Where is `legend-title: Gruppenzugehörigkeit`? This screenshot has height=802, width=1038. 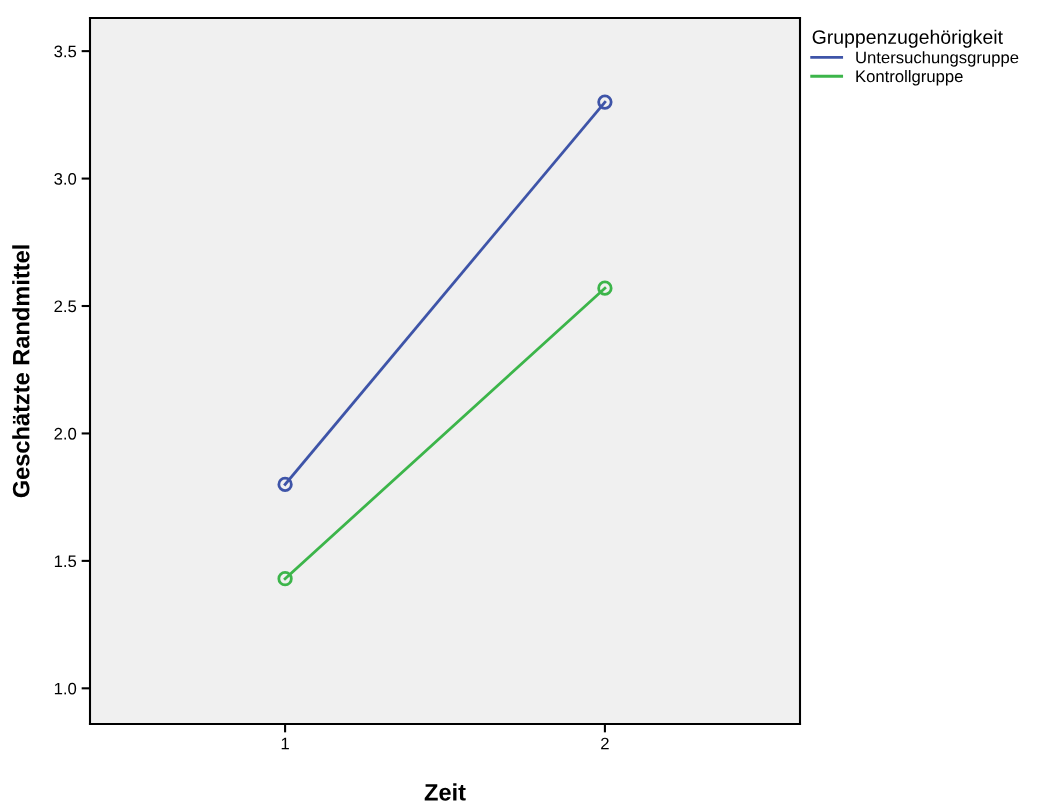
legend-title: Gruppenzugehörigkeit is located at coordinates (907, 38).